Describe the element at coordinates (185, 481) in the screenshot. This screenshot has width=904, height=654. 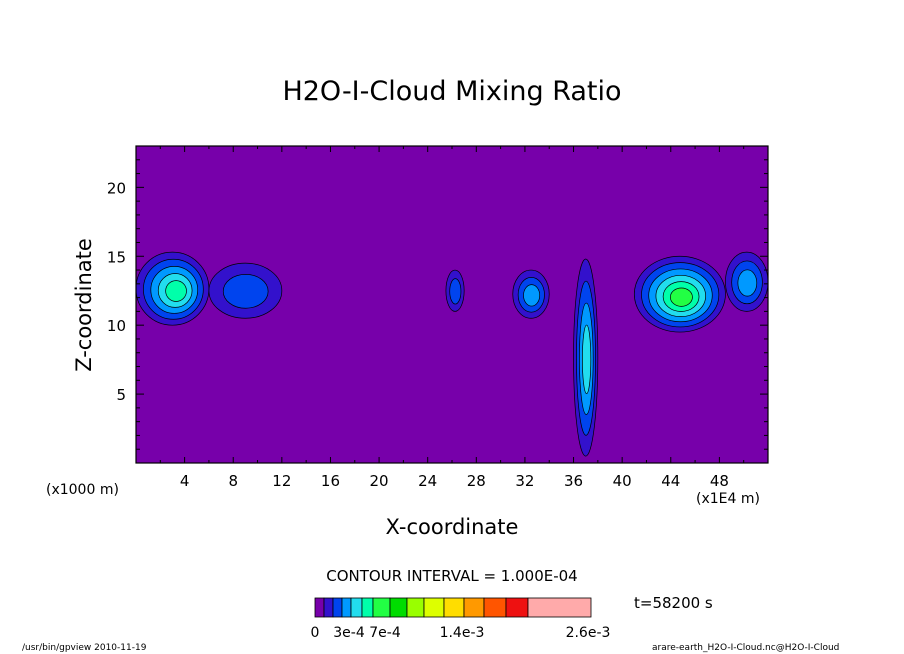
I see `x-tick-label: 4` at that location.